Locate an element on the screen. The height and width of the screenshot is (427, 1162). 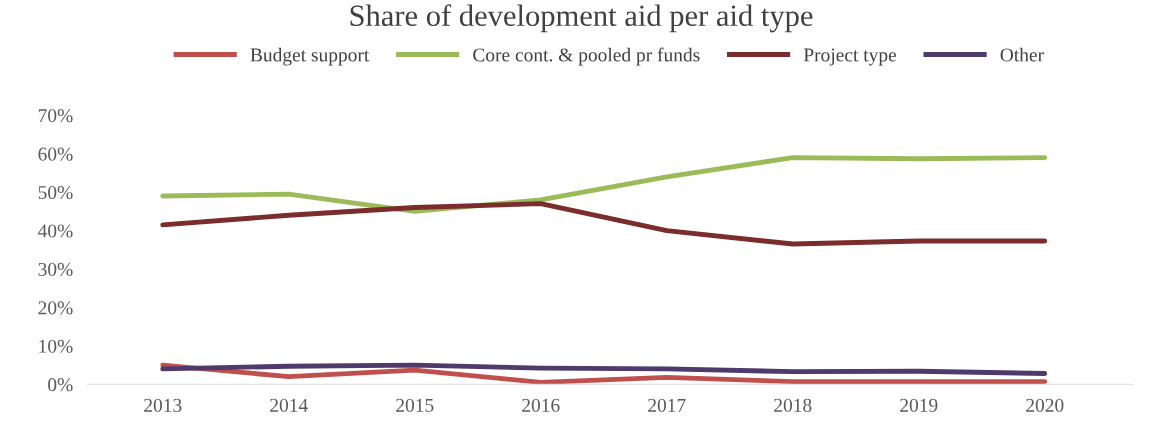
x-tick-label: 2019 is located at coordinates (919, 405).